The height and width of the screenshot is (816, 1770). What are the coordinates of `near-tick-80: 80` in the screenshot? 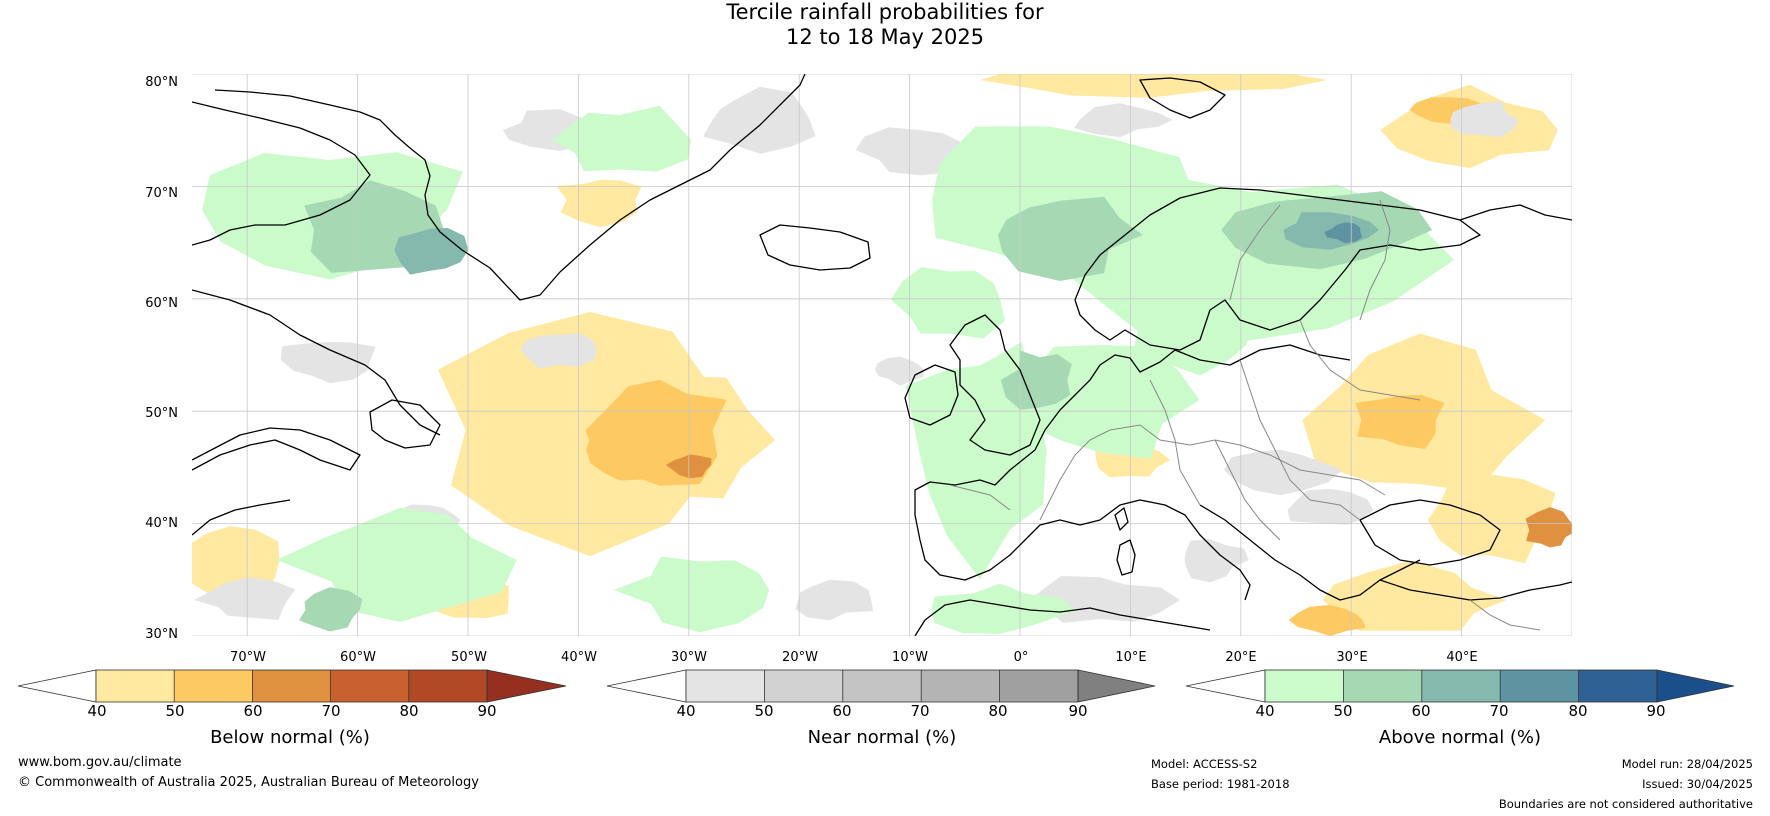 It's located at (998, 711).